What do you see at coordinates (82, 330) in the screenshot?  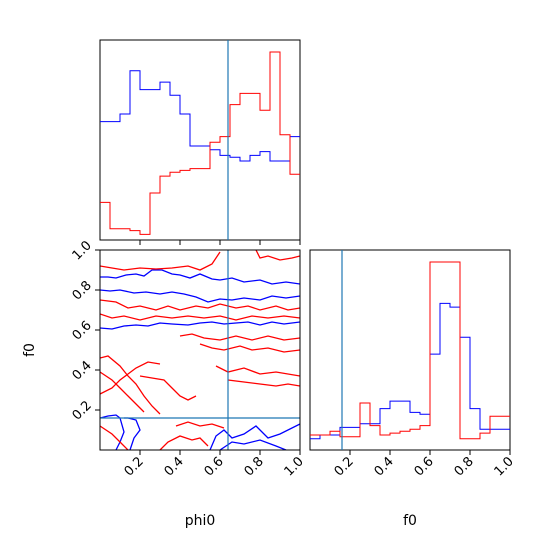 I see `contour-y-tick-label: 0.6` at bounding box center [82, 330].